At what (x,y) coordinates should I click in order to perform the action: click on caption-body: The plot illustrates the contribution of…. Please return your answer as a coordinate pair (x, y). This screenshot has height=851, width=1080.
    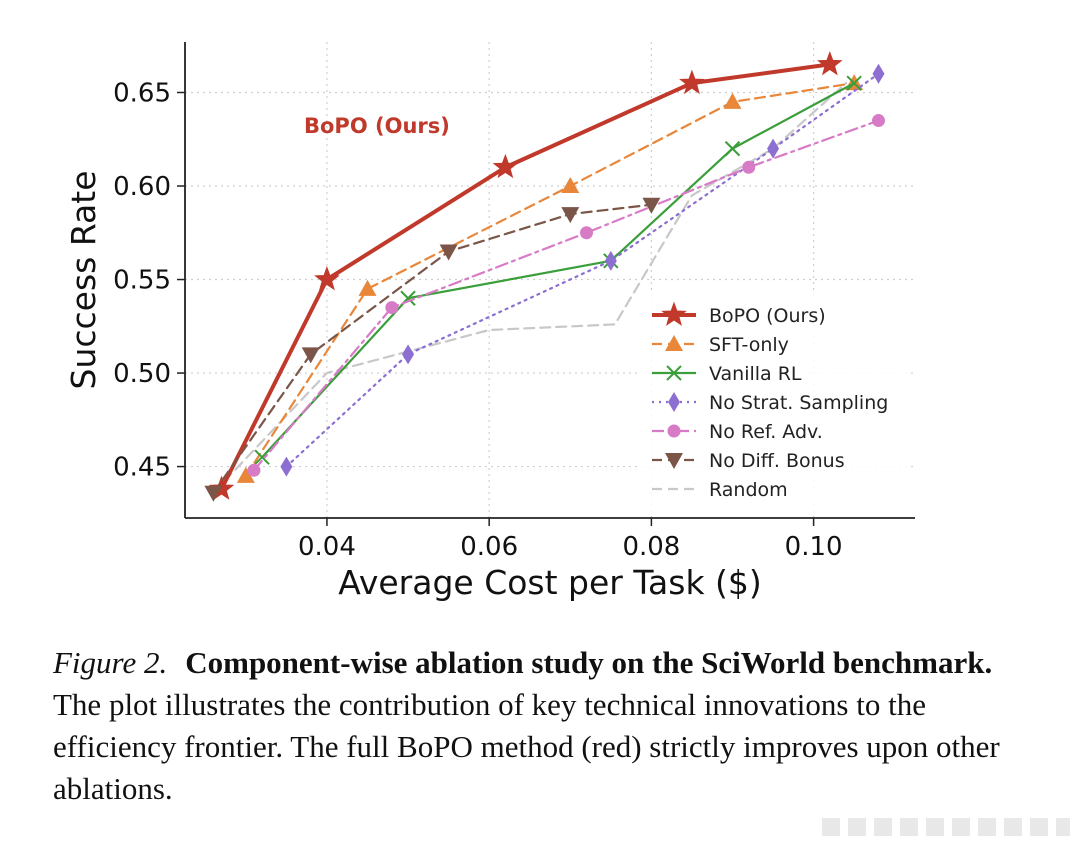
    Looking at the image, I should click on (526, 746).